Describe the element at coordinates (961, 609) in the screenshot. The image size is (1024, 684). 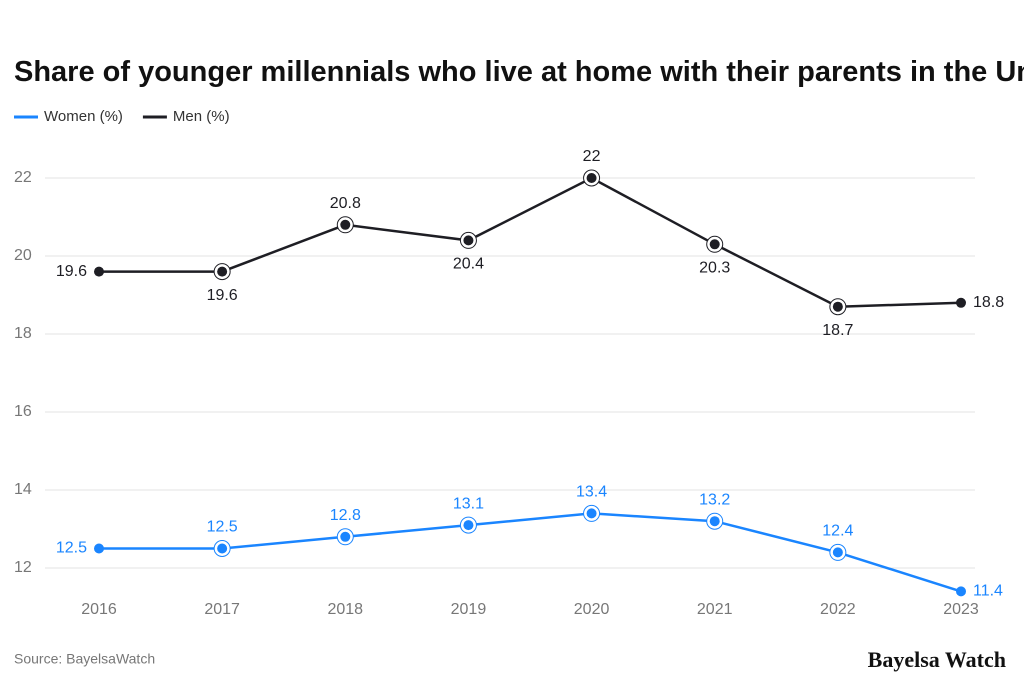
I see `x-tick-label: 2023` at that location.